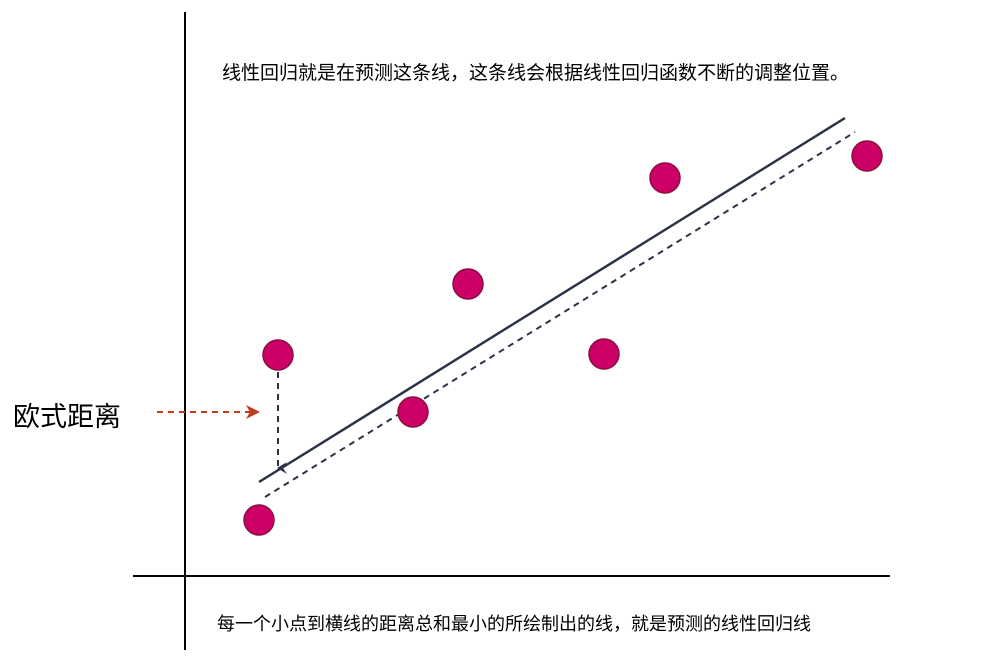 The width and height of the screenshot is (994, 664). Describe the element at coordinates (514, 624) in the screenshot. I see `bottom-caption: 每一个小点到横线的距离总和最小的所绘制出的线，就是预测的线性回归线` at that location.